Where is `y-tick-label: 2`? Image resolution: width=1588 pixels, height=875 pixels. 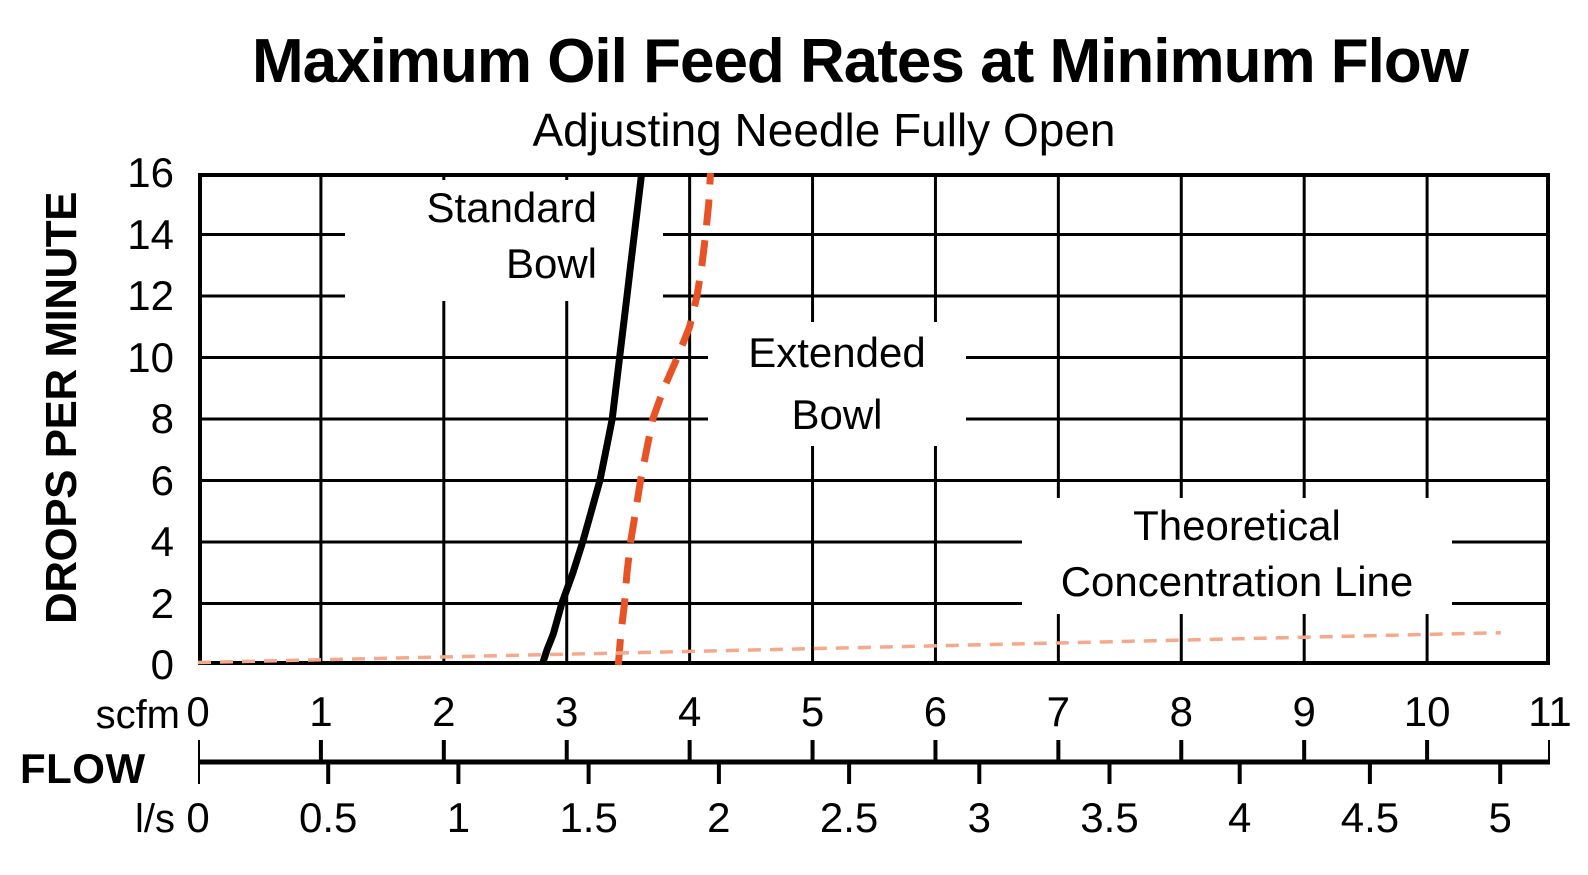 y-tick-label: 2 is located at coordinates (162, 603).